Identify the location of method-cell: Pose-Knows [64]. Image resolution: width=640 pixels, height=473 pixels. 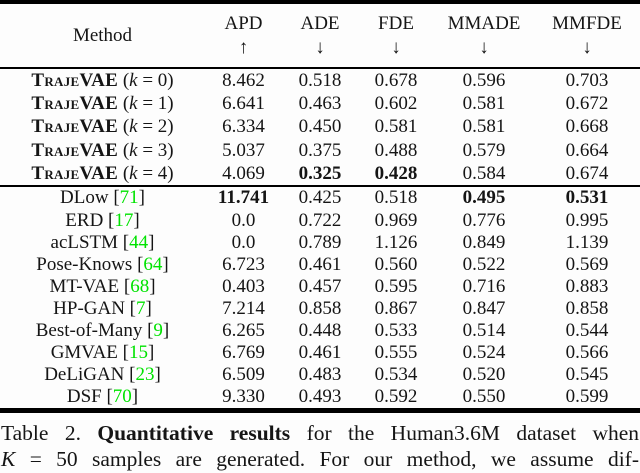
(102, 264).